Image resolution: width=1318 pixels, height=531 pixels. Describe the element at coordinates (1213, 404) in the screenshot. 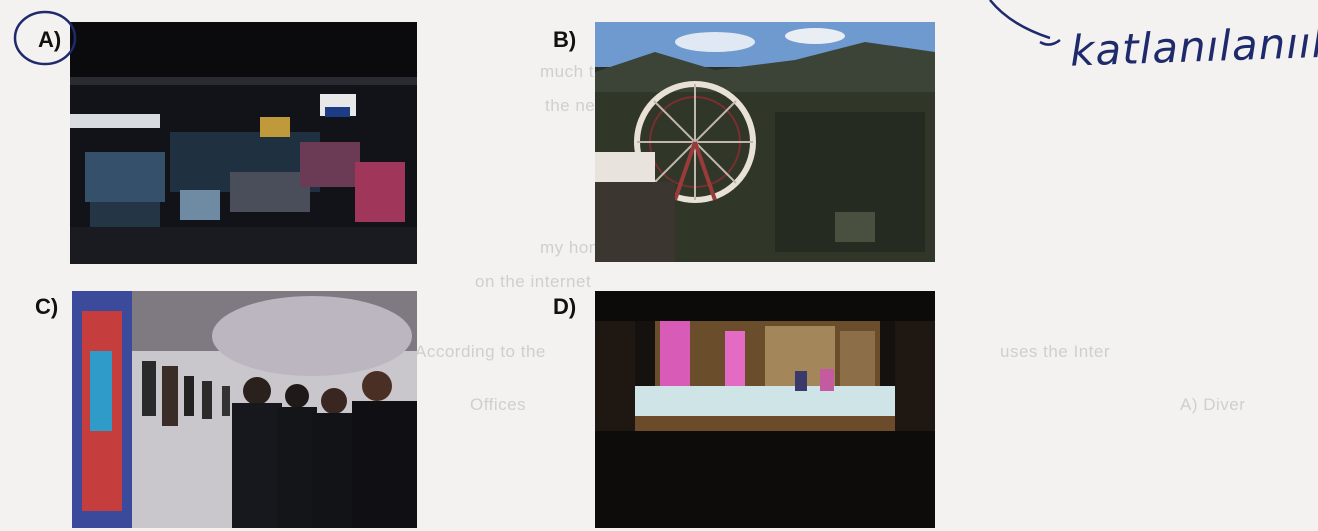

I see `ghost-text: A) Diver` at that location.